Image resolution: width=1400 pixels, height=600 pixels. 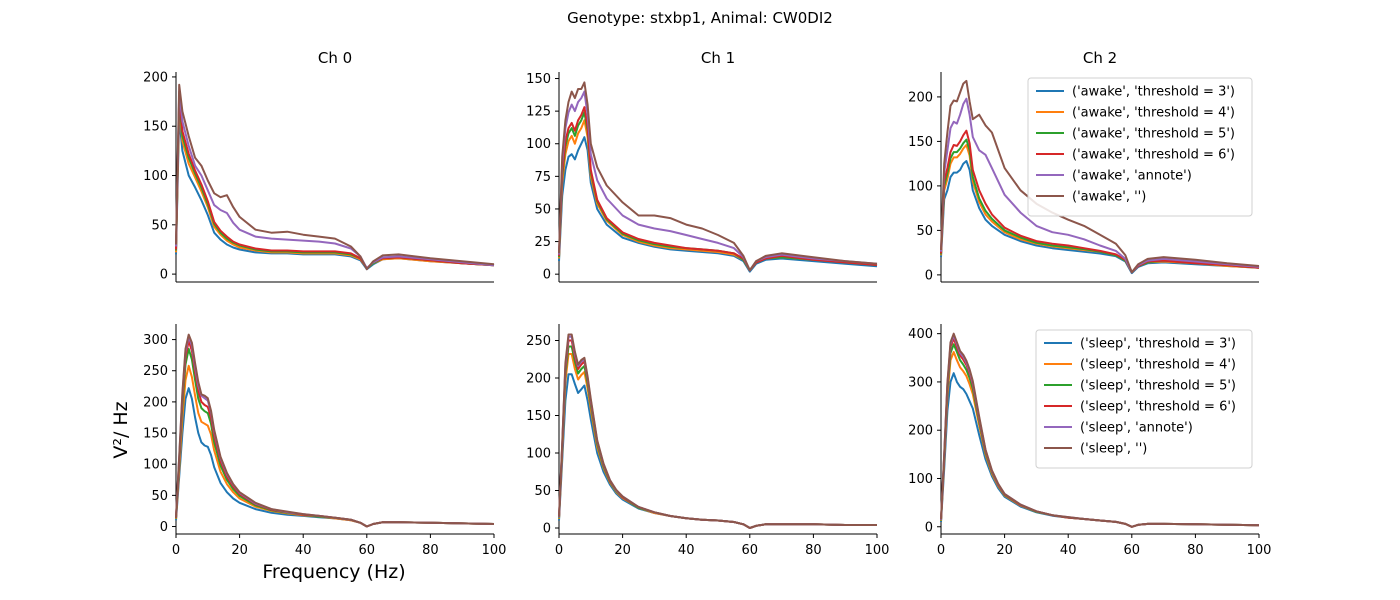 I want to click on x-tick-label: 60, so click(x=367, y=550).